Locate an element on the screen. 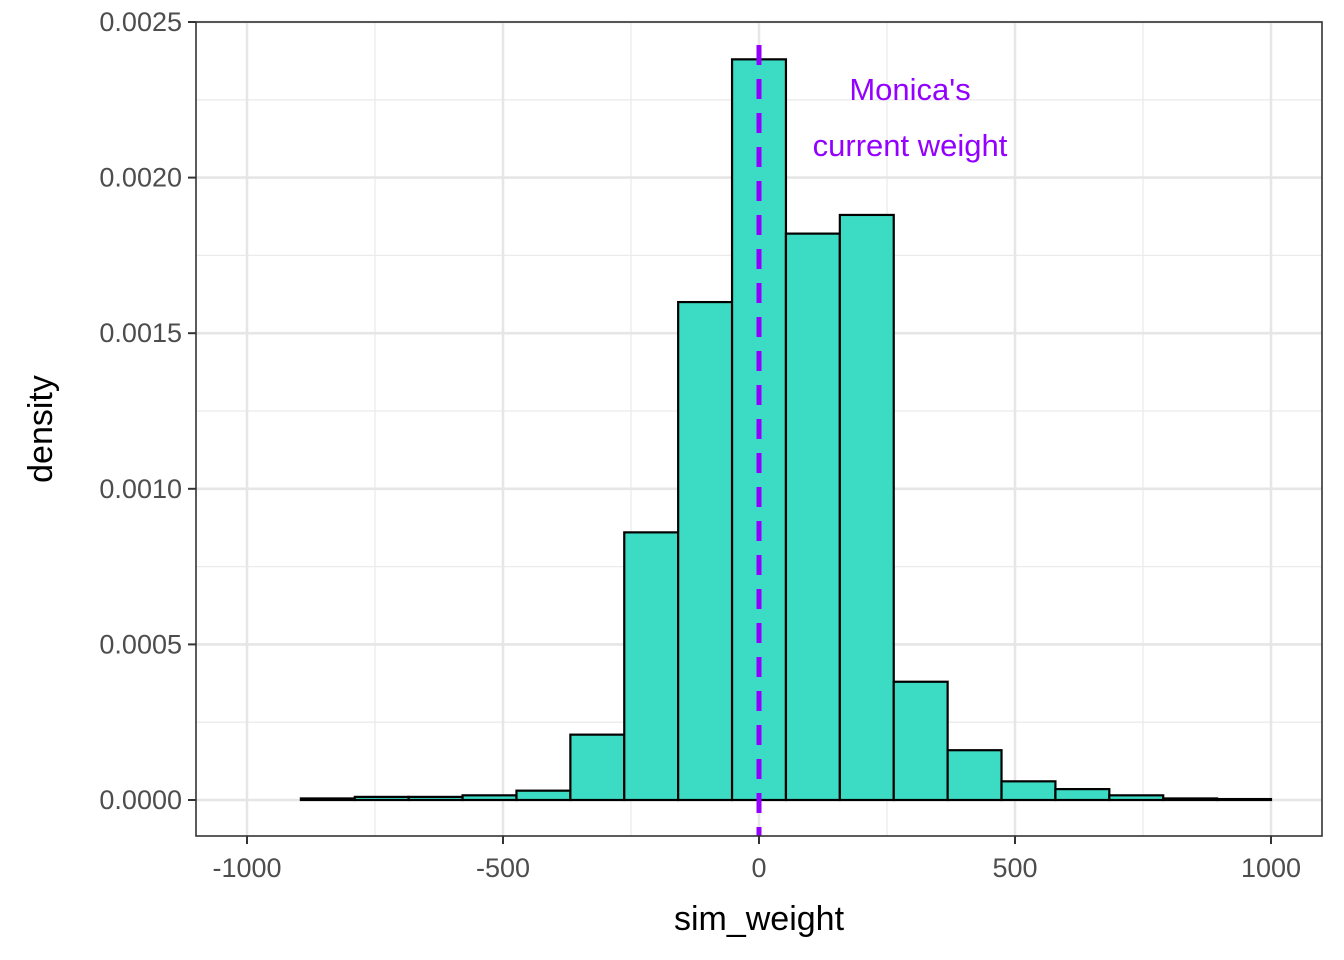 Image resolution: width=1344 pixels, height=960 pixels. x-axis: -1000 -500 0 500 1000 is located at coordinates (756, 859).